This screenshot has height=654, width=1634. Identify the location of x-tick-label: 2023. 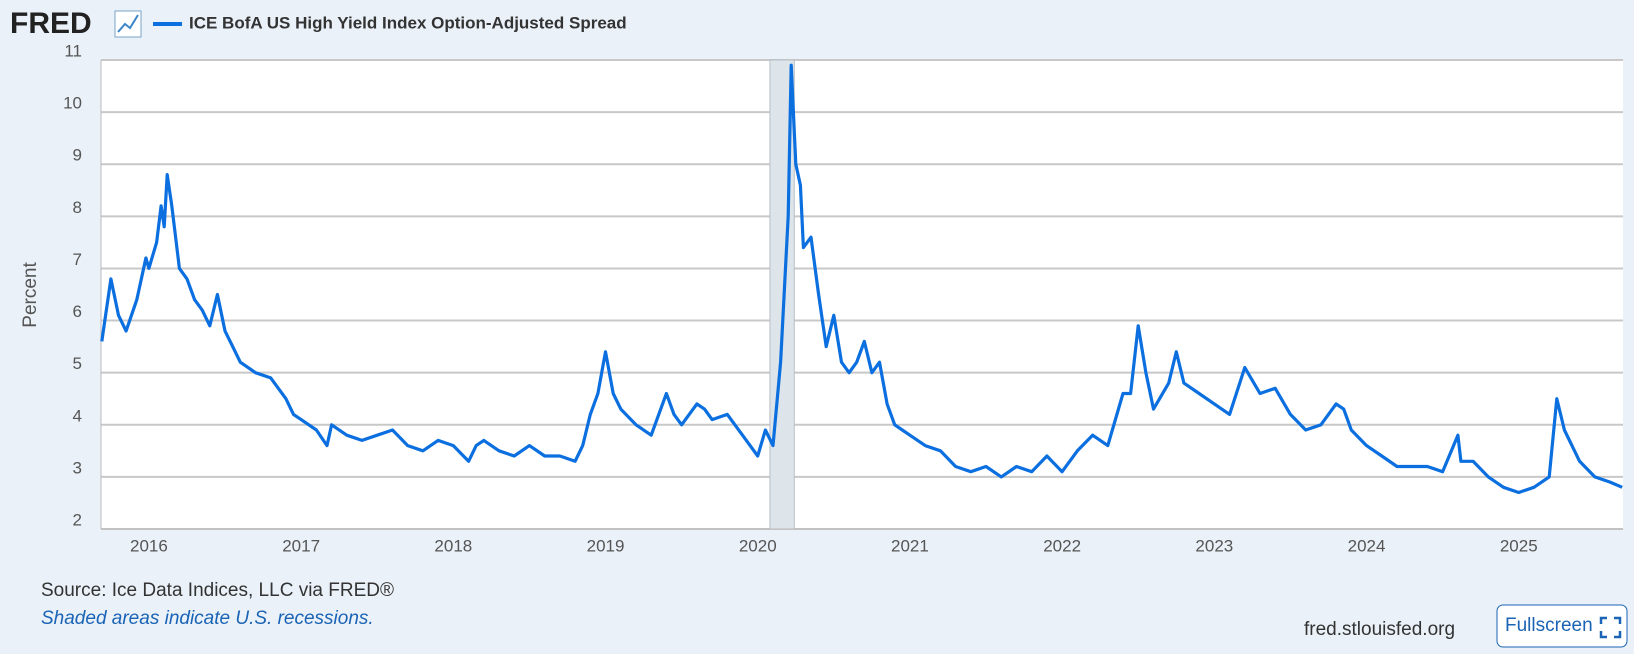
(1214, 545).